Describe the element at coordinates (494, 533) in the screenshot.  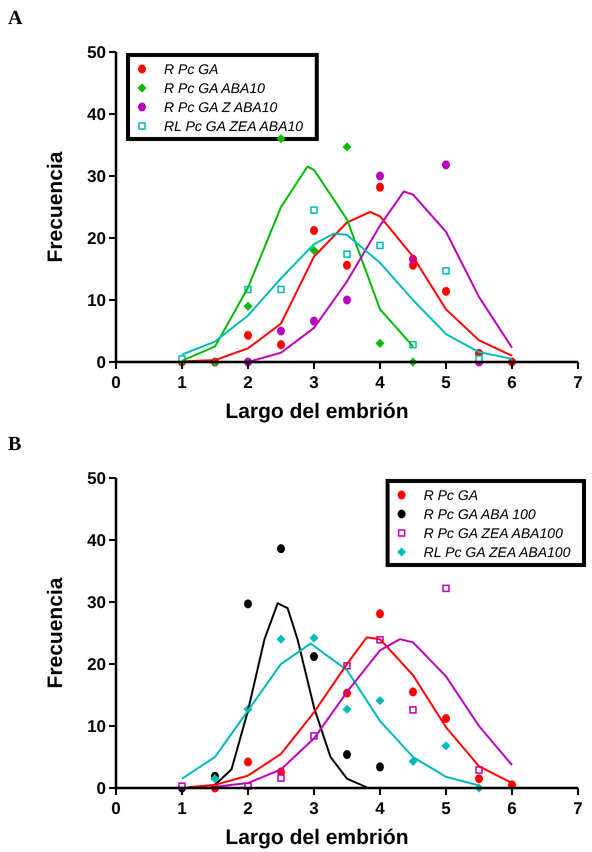
I see `legend-label: R Pc GA ZEA ABA100` at that location.